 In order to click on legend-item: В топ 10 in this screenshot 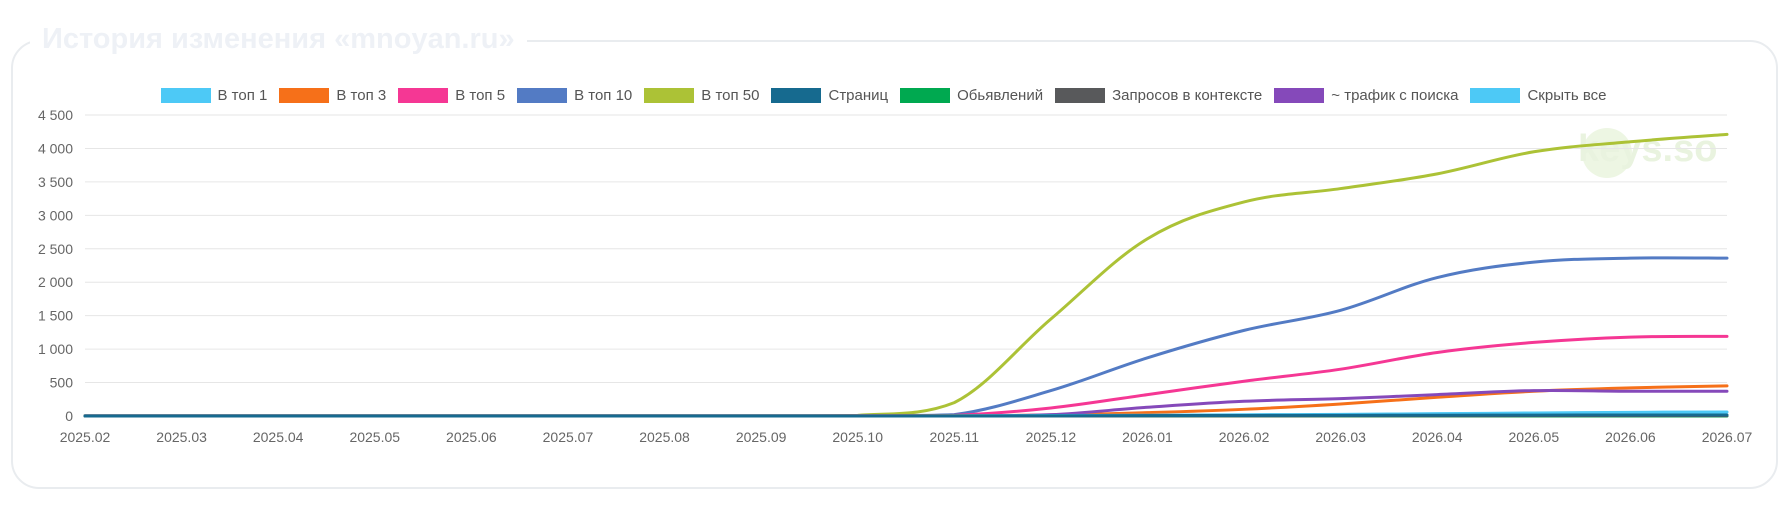, I will do `click(574, 95)`.